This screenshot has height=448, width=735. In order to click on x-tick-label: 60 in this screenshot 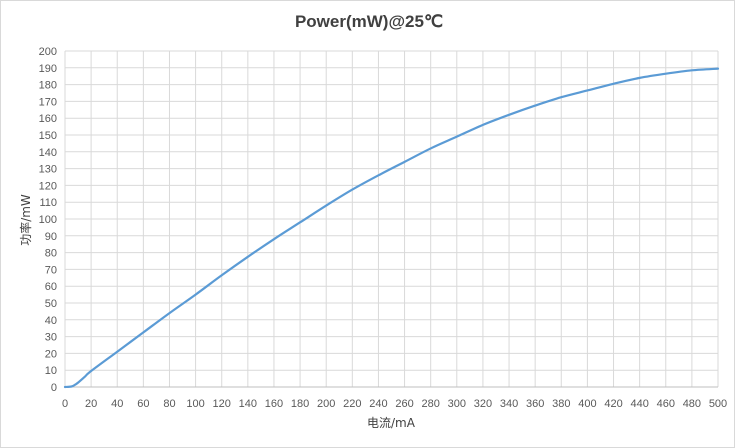, I will do `click(143, 404)`.